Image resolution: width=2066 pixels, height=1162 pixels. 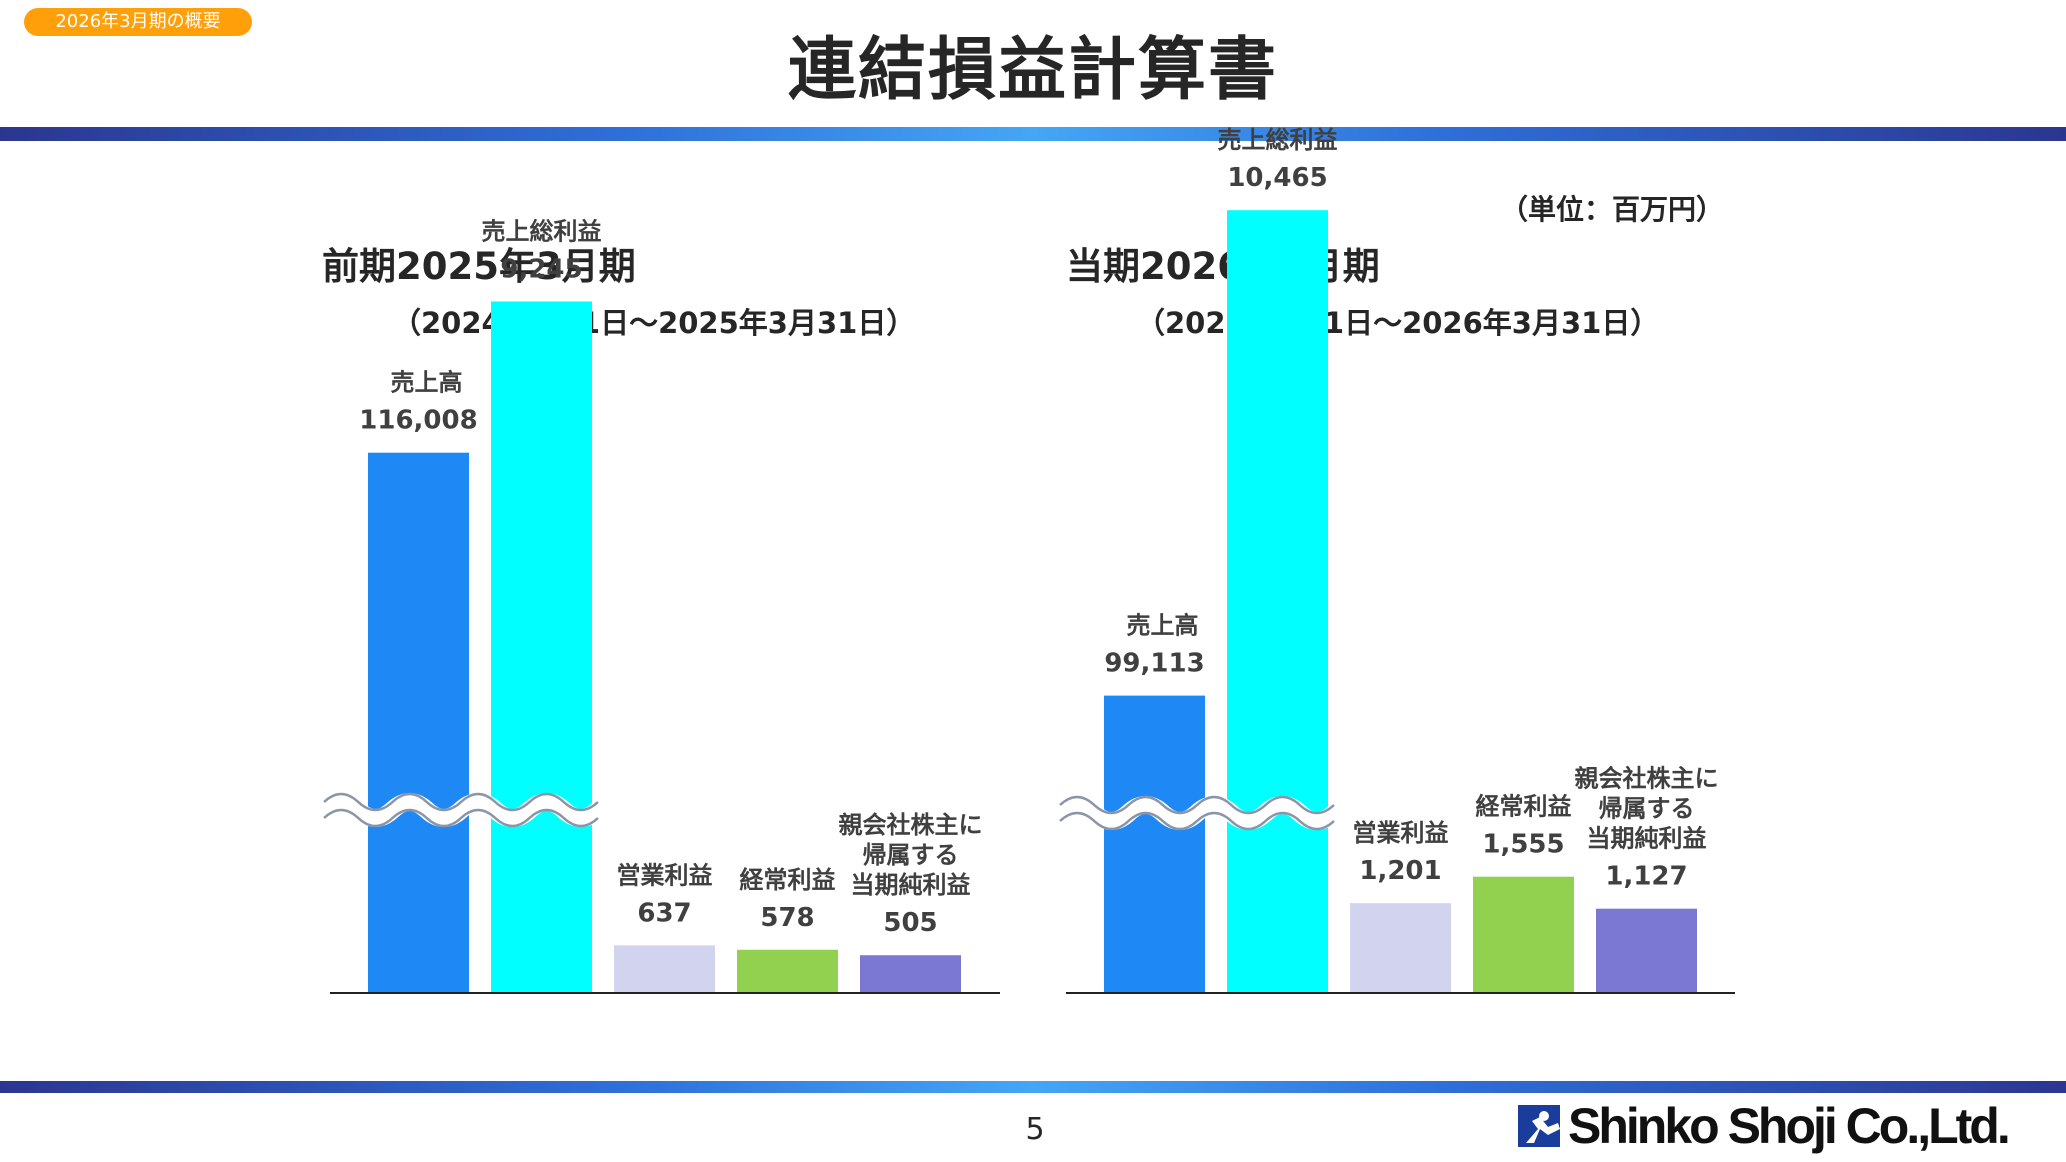 What do you see at coordinates (654, 323) in the screenshot?
I see `period-range-previous: （2024年4月1日～2025年3月31日）` at bounding box center [654, 323].